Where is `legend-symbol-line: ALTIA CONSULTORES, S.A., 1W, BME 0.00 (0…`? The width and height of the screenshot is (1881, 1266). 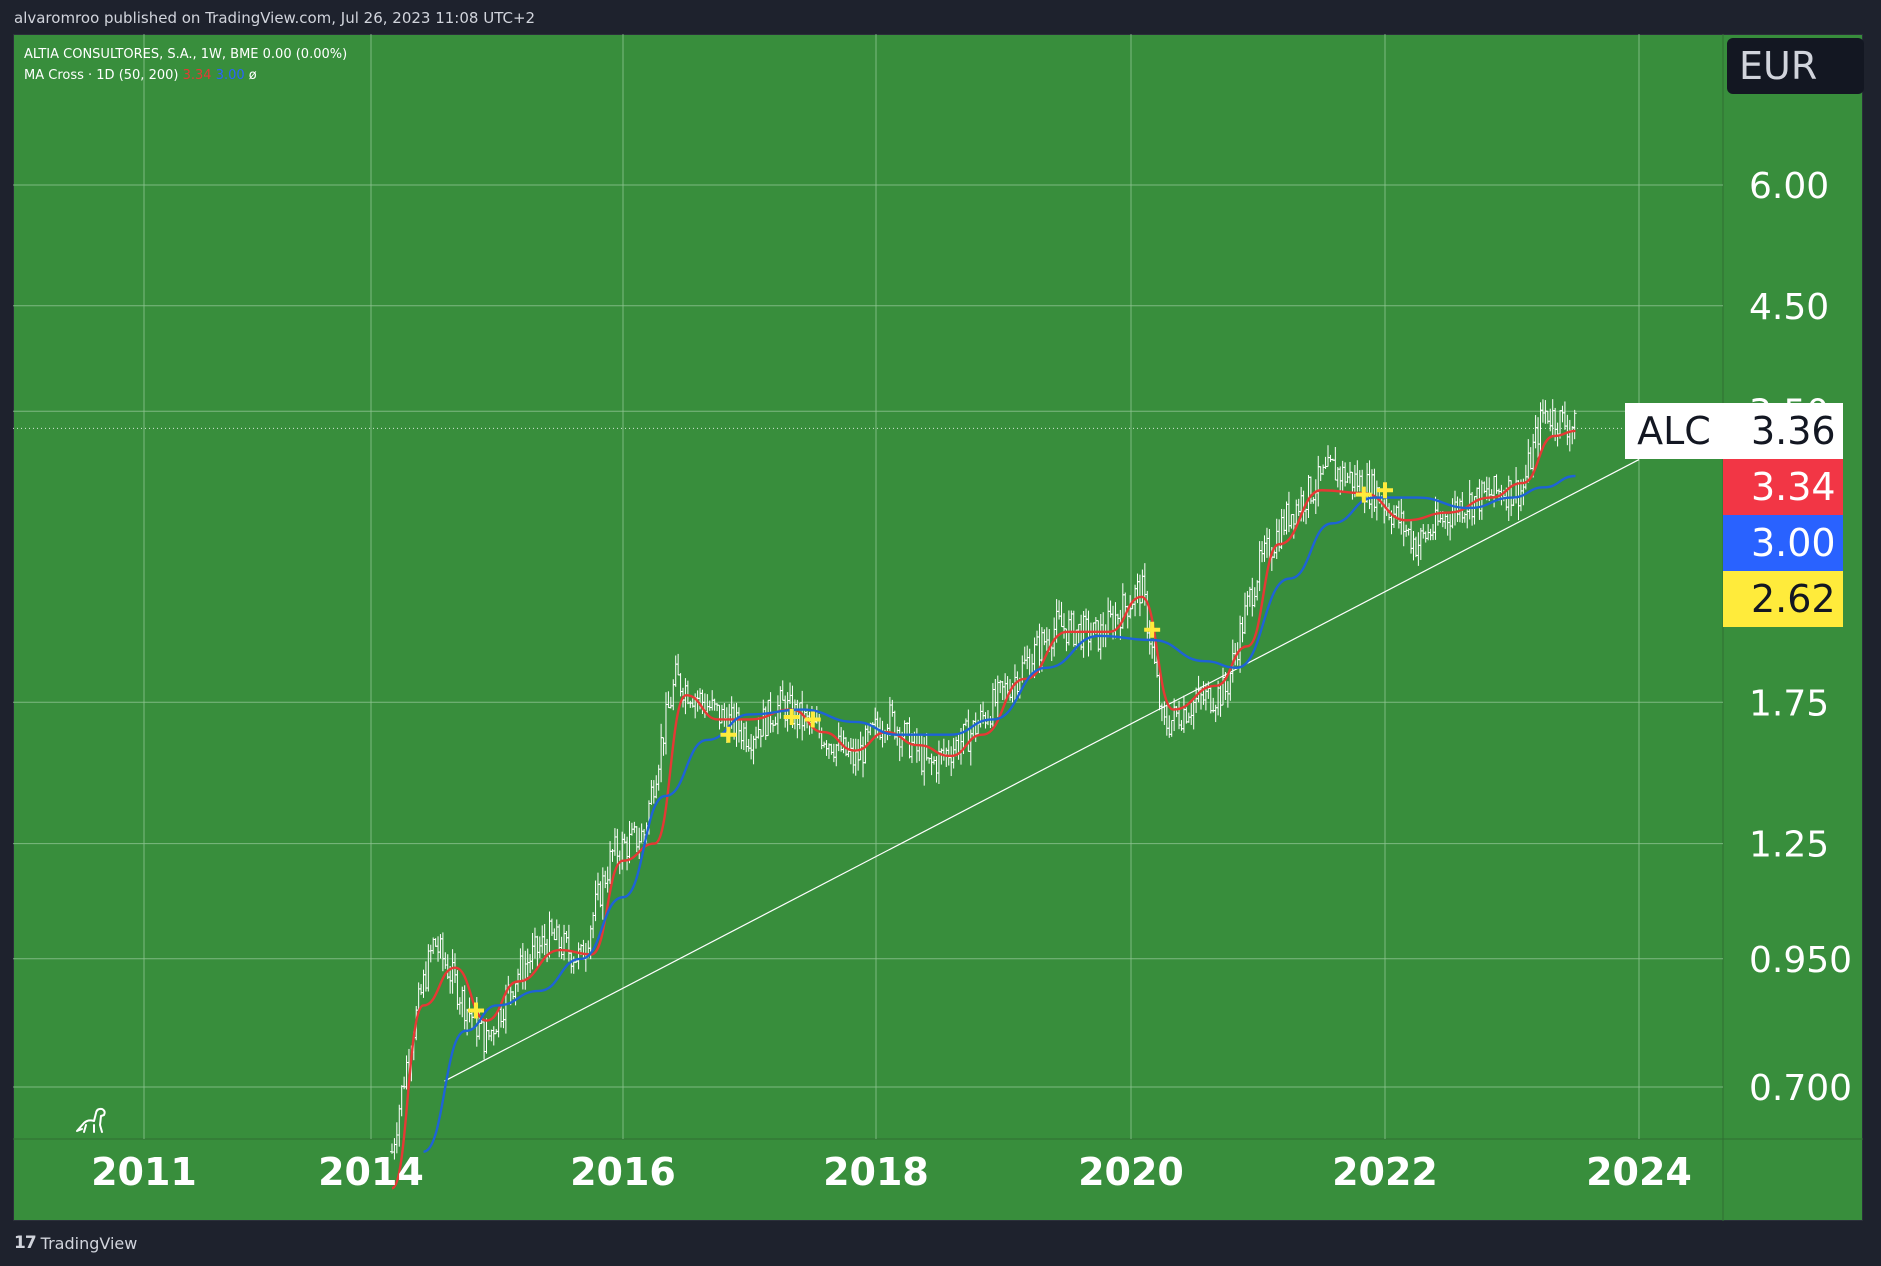
legend-symbol-line: ALTIA CONSULTORES, S.A., 1W, BME 0.00 (0… is located at coordinates (186, 54).